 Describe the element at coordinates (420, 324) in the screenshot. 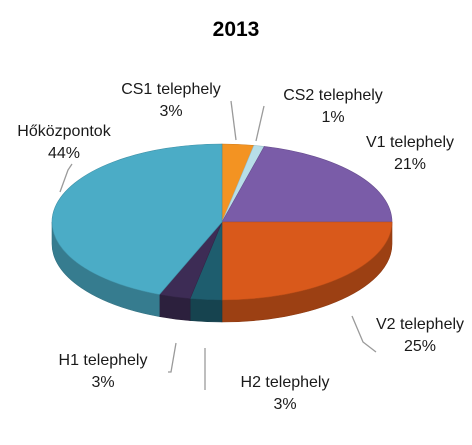

I see `slice-name-v2: V2 telephely` at that location.